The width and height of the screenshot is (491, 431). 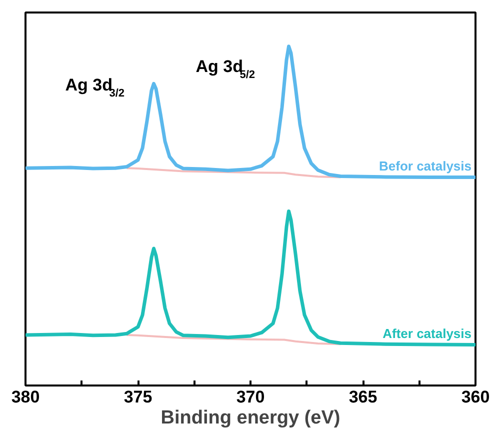 What do you see at coordinates (25, 397) in the screenshot?
I see `x-tick-label: 380` at bounding box center [25, 397].